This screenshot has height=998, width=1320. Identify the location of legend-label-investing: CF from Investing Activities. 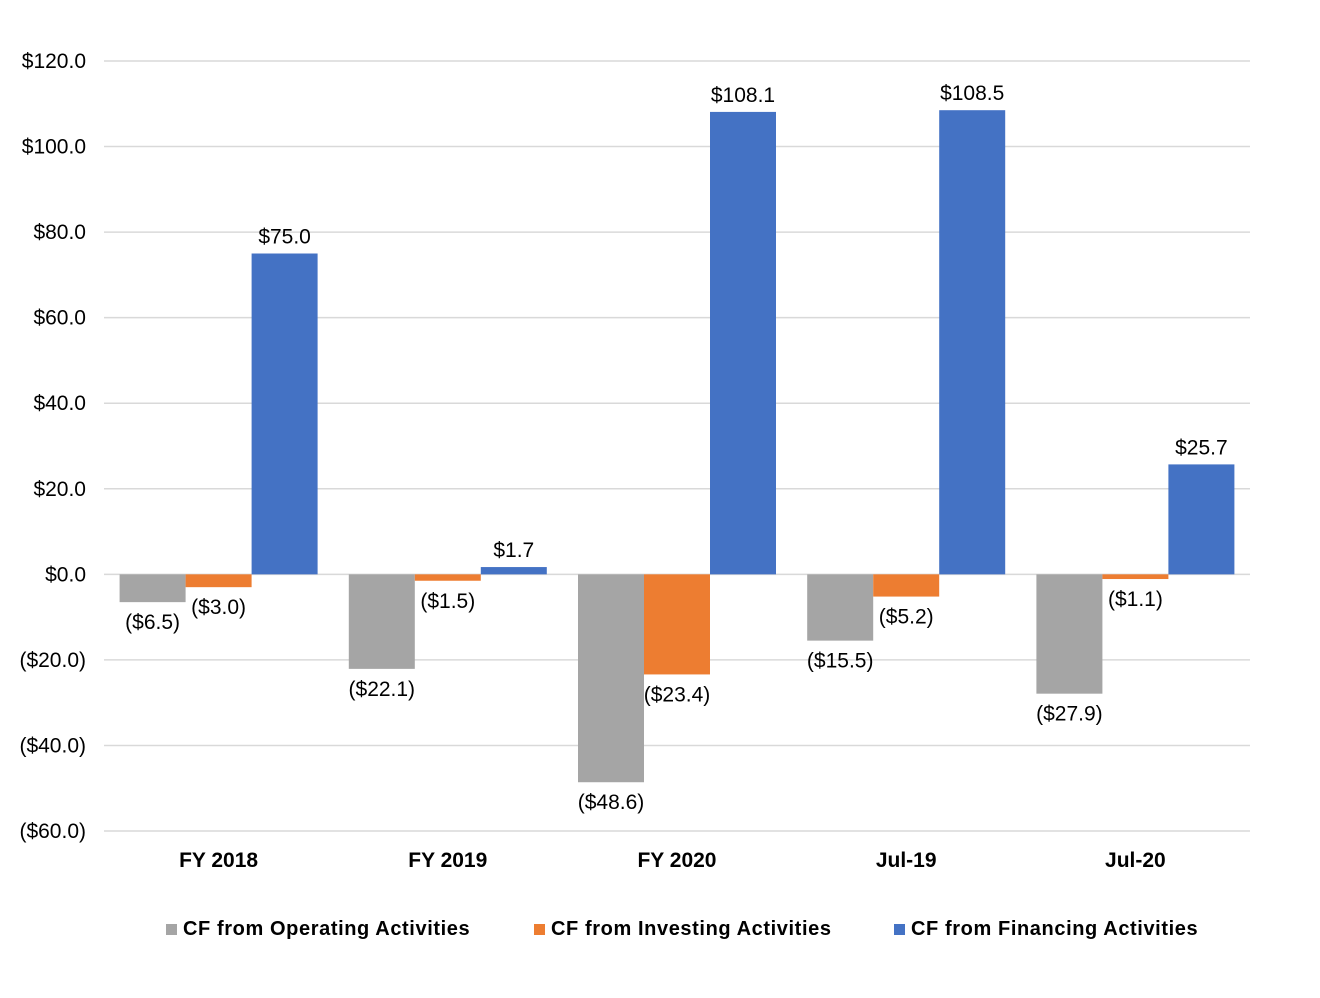
(691, 929).